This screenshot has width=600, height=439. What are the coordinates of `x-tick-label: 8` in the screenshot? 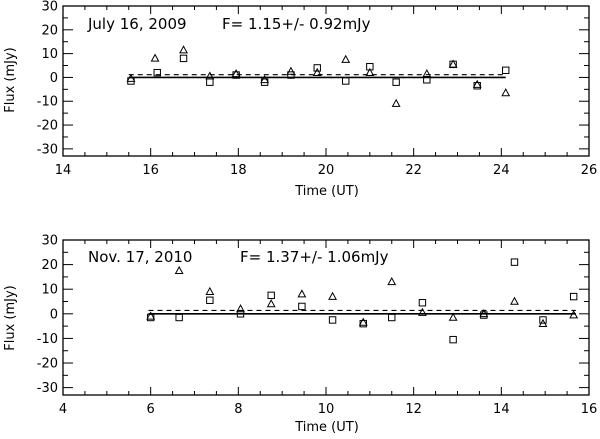 It's located at (238, 409).